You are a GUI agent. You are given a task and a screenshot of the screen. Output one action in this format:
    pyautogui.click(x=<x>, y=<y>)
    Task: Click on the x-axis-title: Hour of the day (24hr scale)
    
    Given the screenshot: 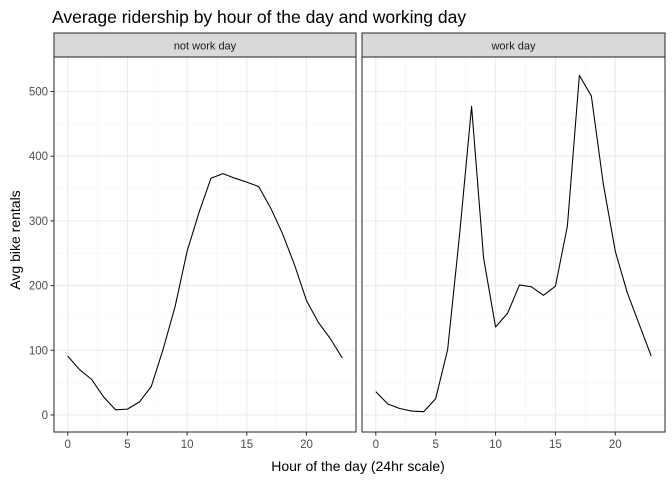 What is the action you would take?
    pyautogui.click(x=358, y=466)
    